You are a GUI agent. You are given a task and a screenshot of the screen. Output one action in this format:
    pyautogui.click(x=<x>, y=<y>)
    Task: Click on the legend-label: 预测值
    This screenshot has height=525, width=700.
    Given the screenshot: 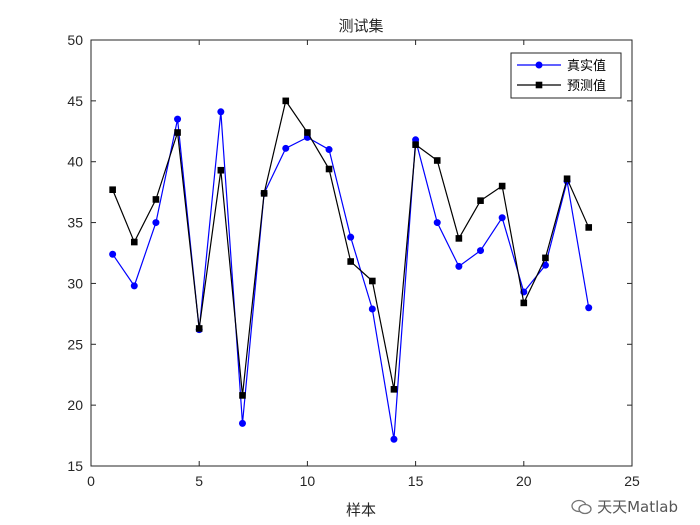 What is the action you would take?
    pyautogui.click(x=586, y=86)
    